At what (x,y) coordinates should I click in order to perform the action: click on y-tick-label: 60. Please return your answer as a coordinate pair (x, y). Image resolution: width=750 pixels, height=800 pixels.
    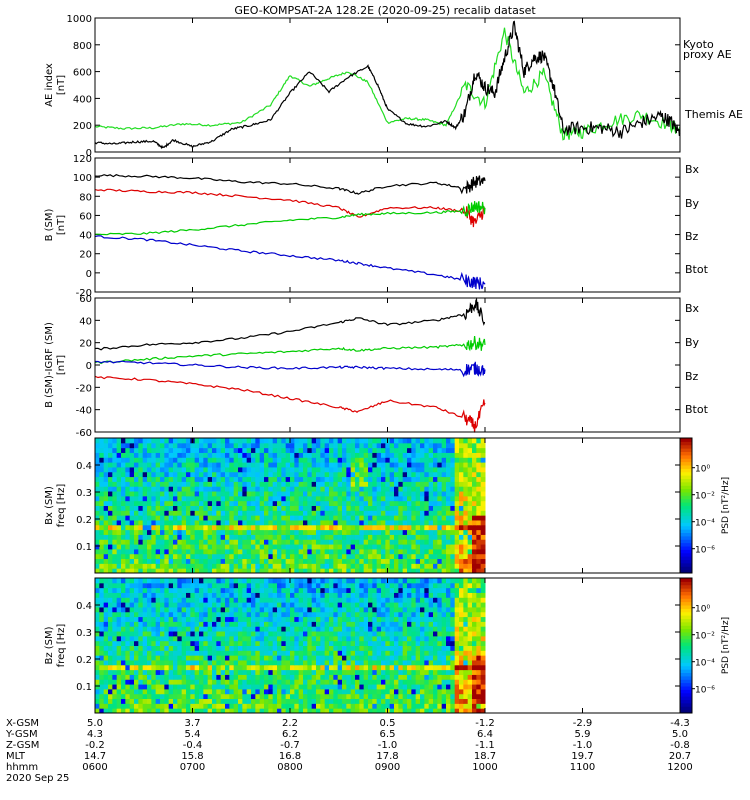
    Looking at the image, I should click on (85, 216).